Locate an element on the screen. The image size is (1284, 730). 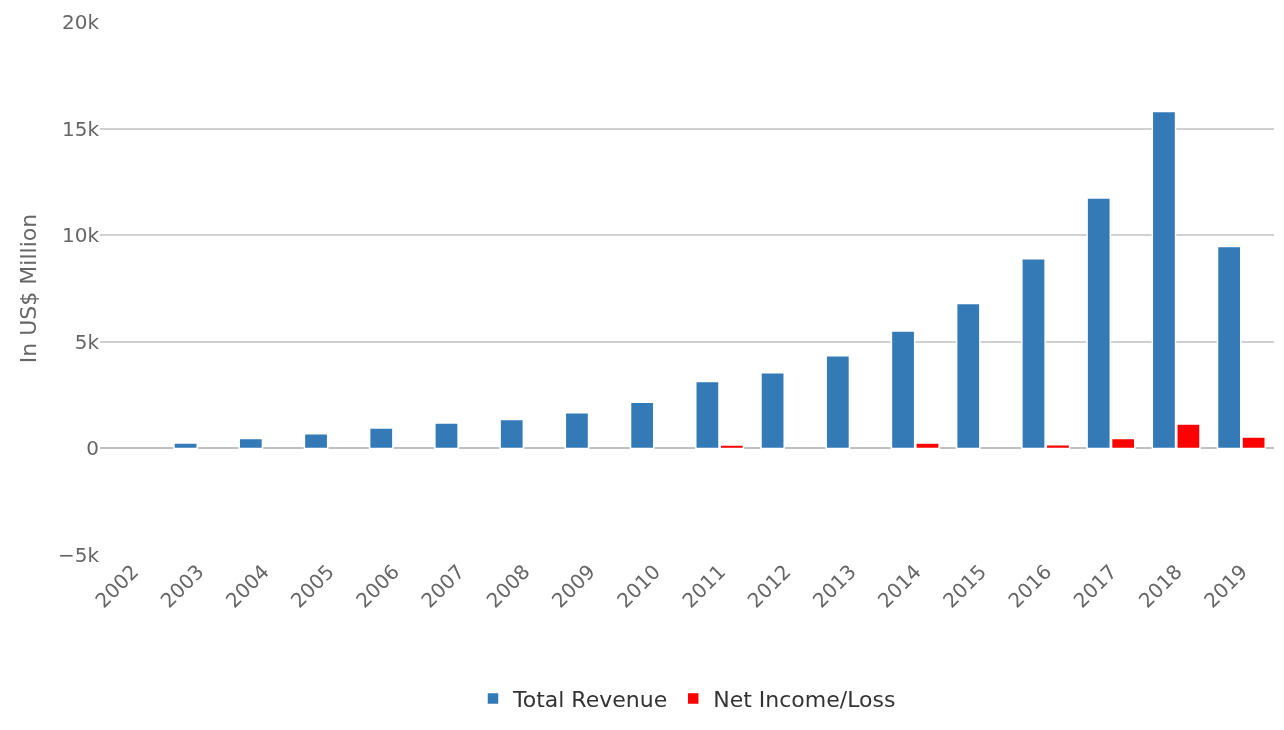
y-tick-label: −5k is located at coordinates (78, 555).